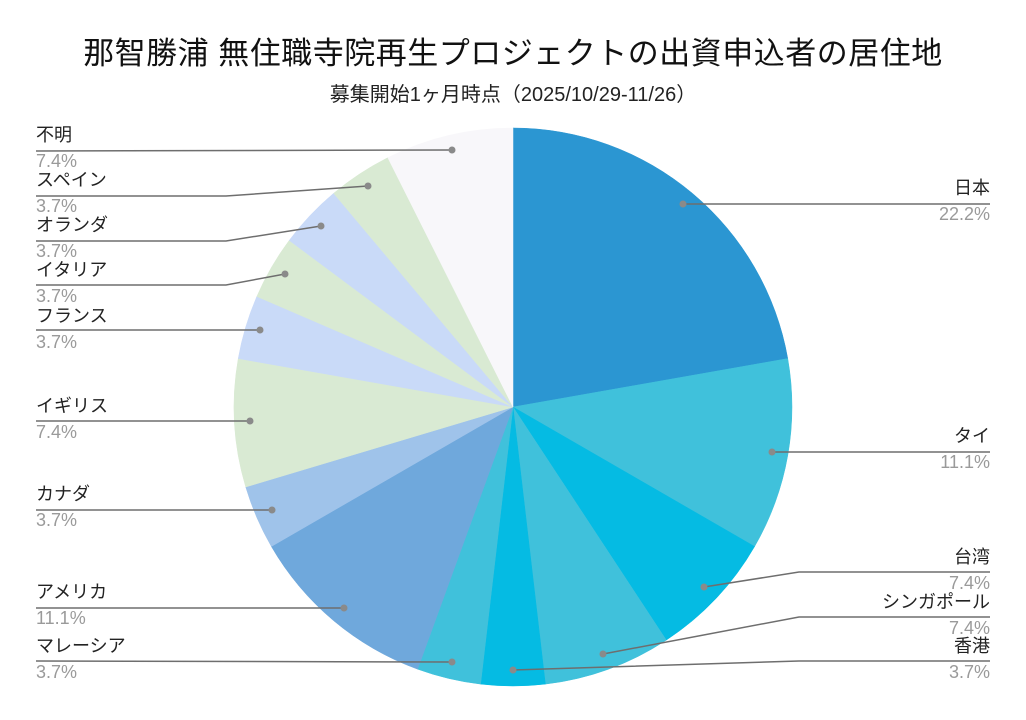 The width and height of the screenshot is (1026, 720). Describe the element at coordinates (71, 180) in the screenshot. I see `slice-label-name: スペイン` at that location.